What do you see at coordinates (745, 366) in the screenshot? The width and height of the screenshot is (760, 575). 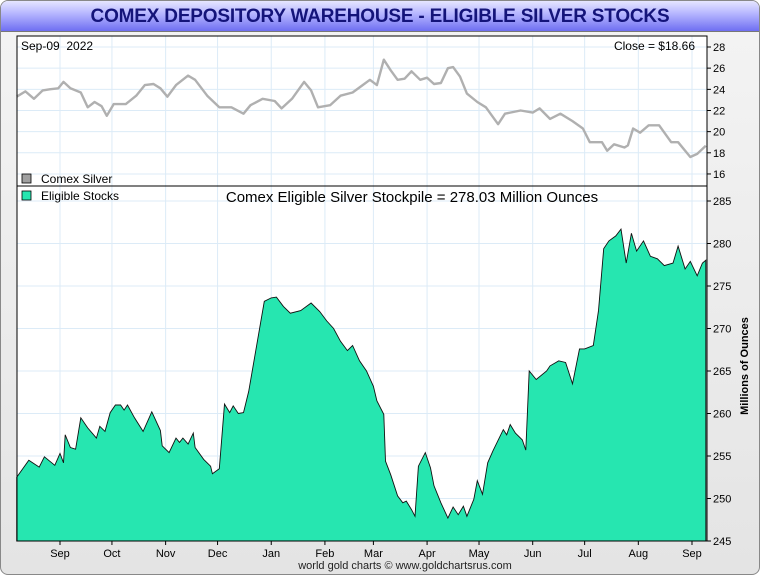 I see `y-axis-label: Millions of Ounces` at bounding box center [745, 366].